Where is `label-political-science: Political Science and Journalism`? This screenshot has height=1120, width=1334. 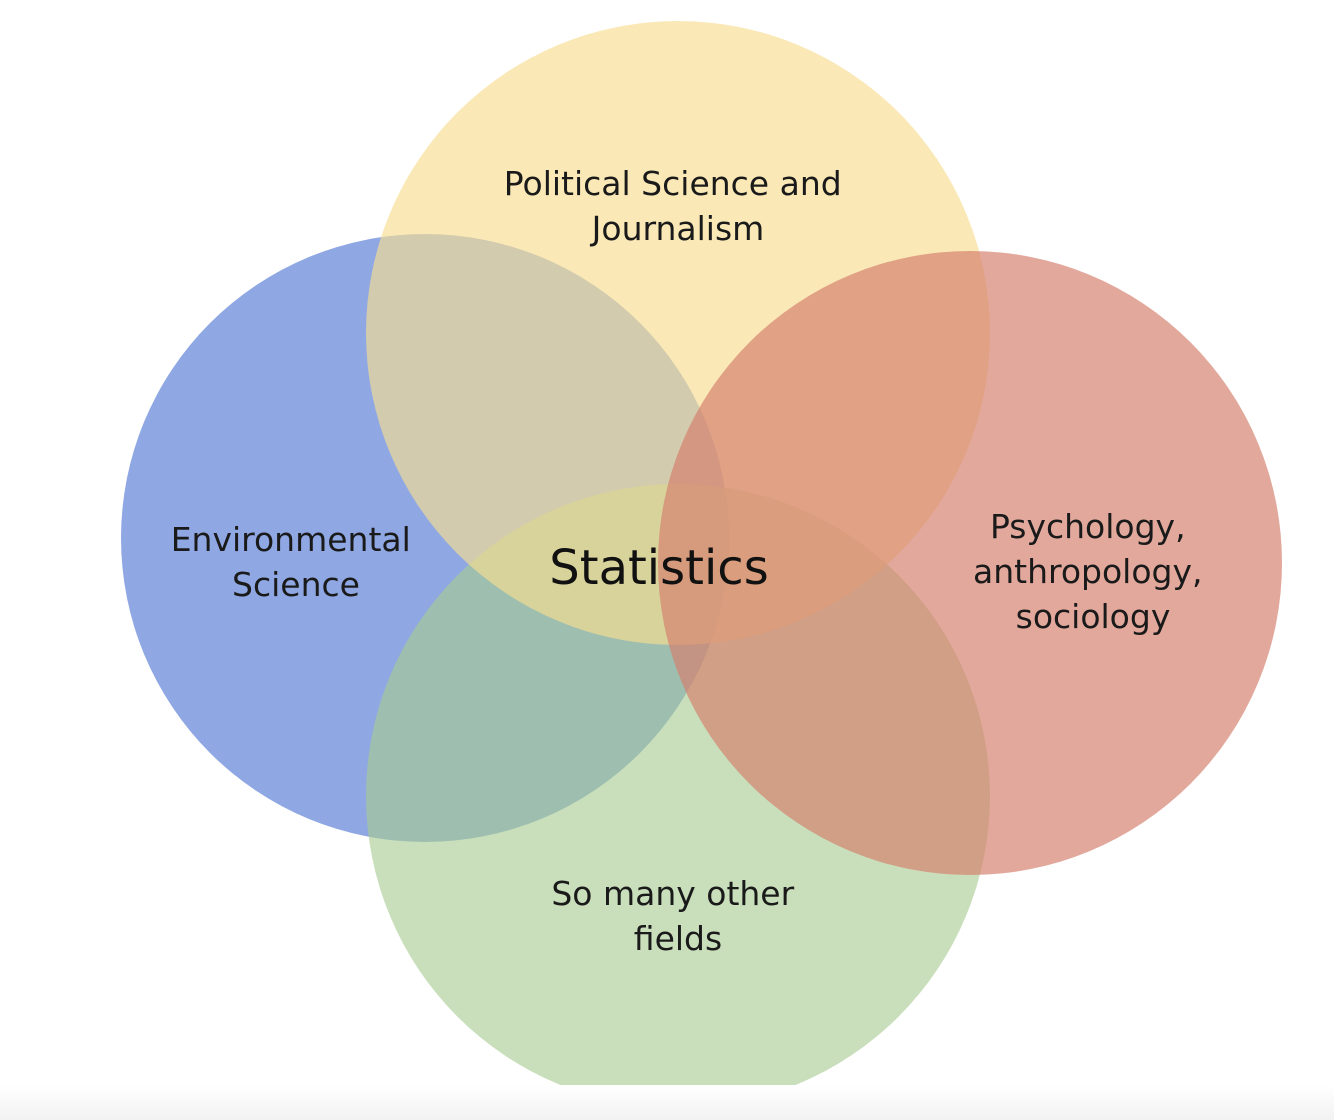
label-political-science: Political Science and Journalism is located at coordinates (678, 206).